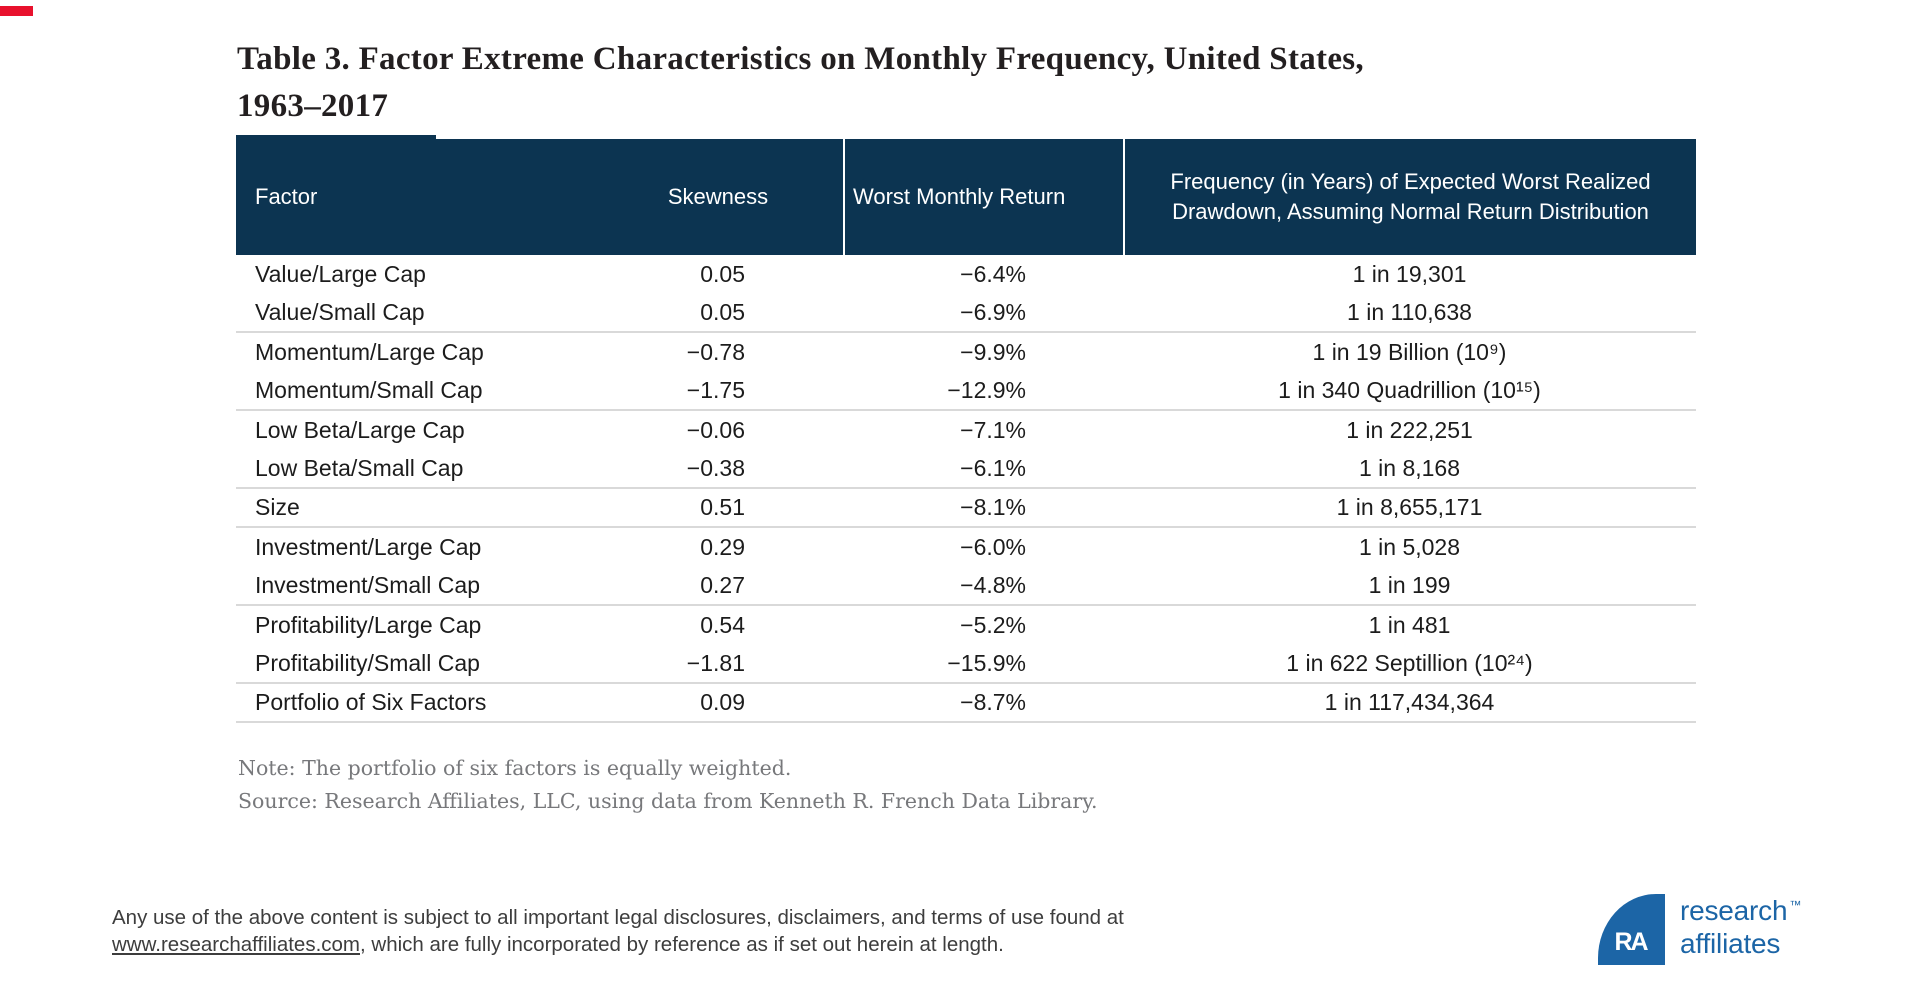 The width and height of the screenshot is (1920, 994). What do you see at coordinates (993, 547) in the screenshot?
I see `cell-worst: −6.0%` at bounding box center [993, 547].